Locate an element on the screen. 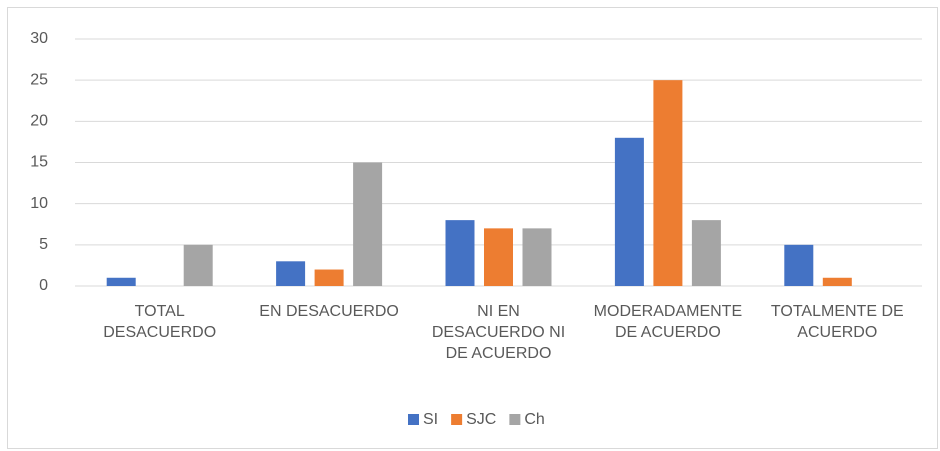  x-tick-label: NI EN DESACUERDO NI DE ACUERDO is located at coordinates (498, 332).